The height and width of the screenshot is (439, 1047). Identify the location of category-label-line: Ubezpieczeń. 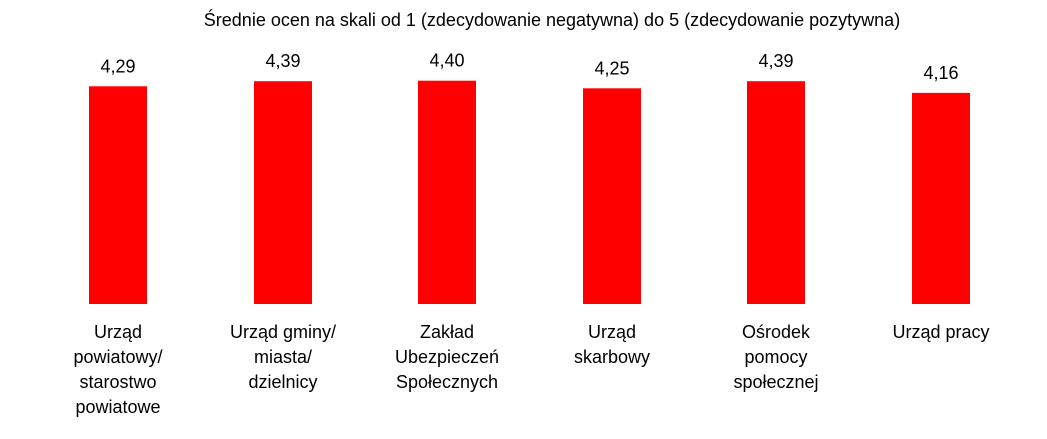
(447, 357).